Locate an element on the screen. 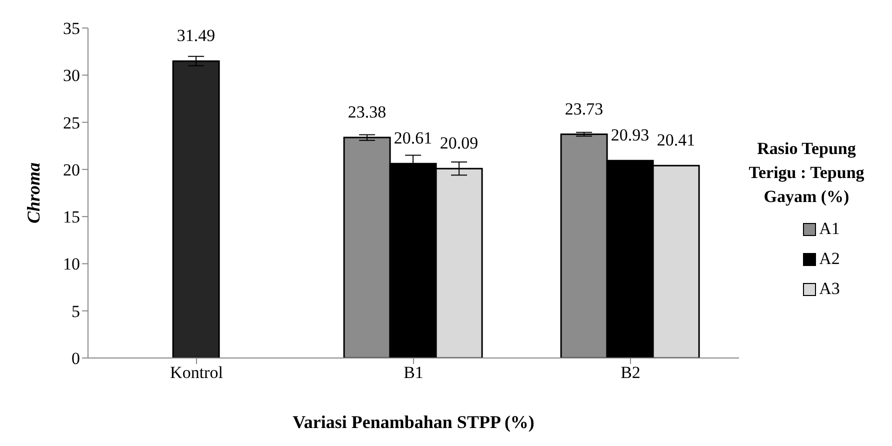 This screenshot has width=892, height=446. y-tick-label: 25 is located at coordinates (71, 122).